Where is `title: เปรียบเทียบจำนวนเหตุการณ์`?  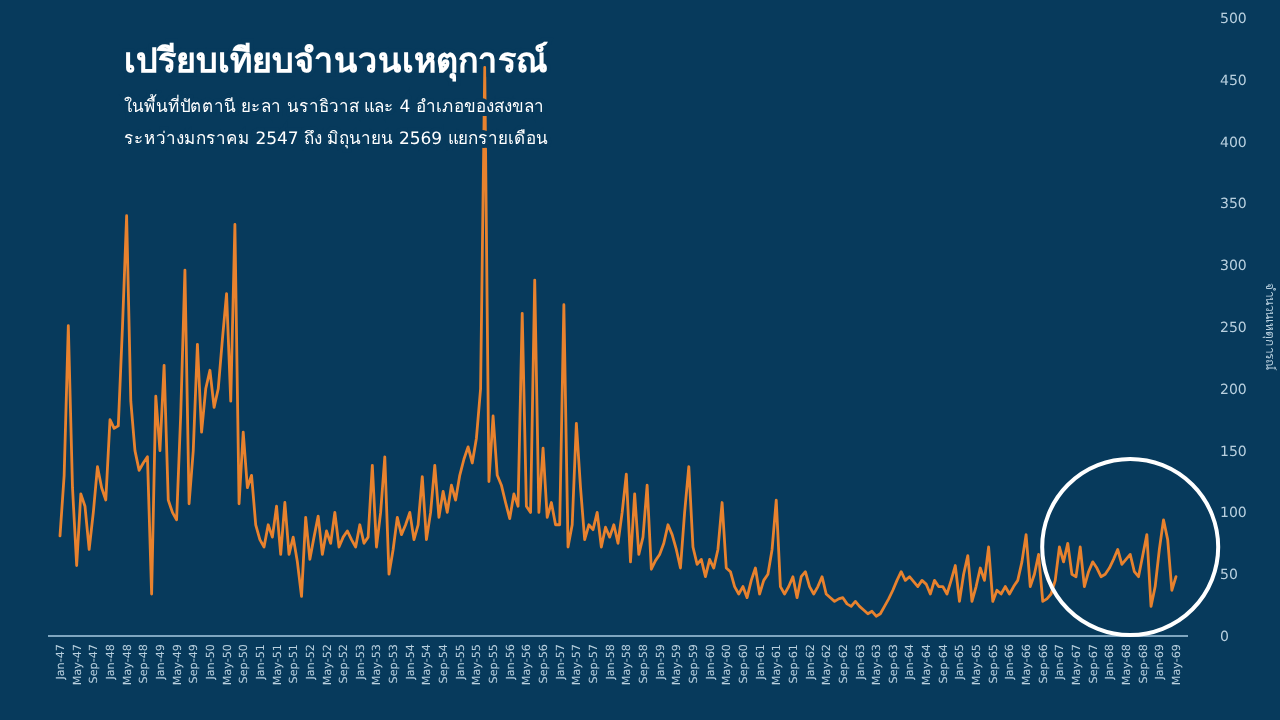 title: เปรียบเทียบจำนวนเหตุการณ์ is located at coordinates (336, 62).